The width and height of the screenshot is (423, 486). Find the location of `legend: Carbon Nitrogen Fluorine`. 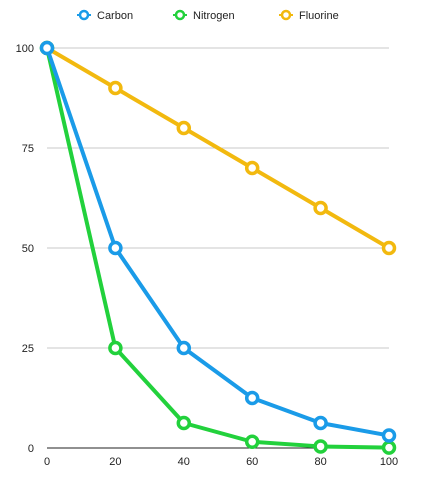

legend: Carbon Nitrogen Fluorine is located at coordinates (208, 15).